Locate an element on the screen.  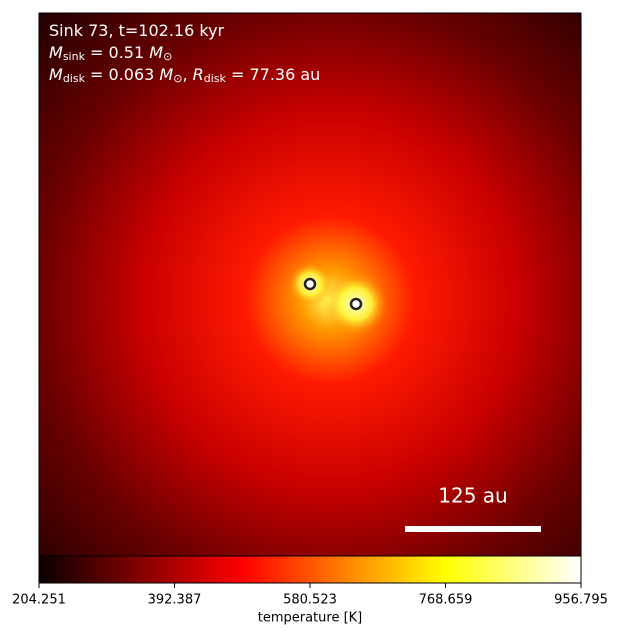
annotation: Msink = 0.51 M⊙ is located at coordinates (110, 53).